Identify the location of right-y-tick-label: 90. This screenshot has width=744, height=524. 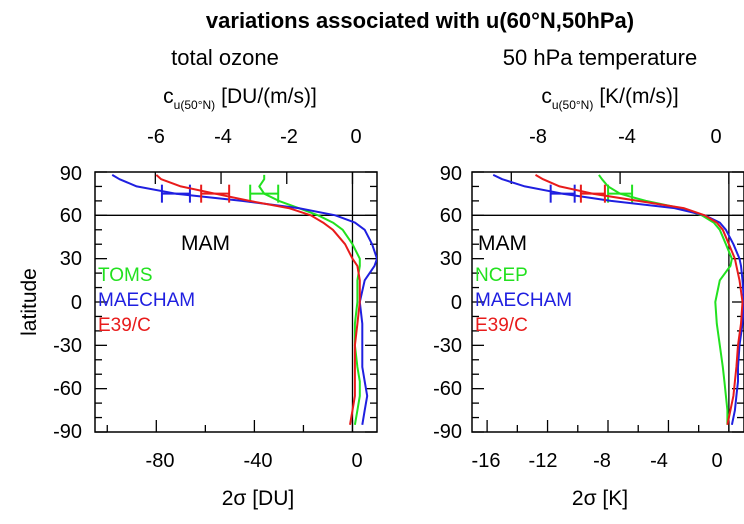
(451, 174).